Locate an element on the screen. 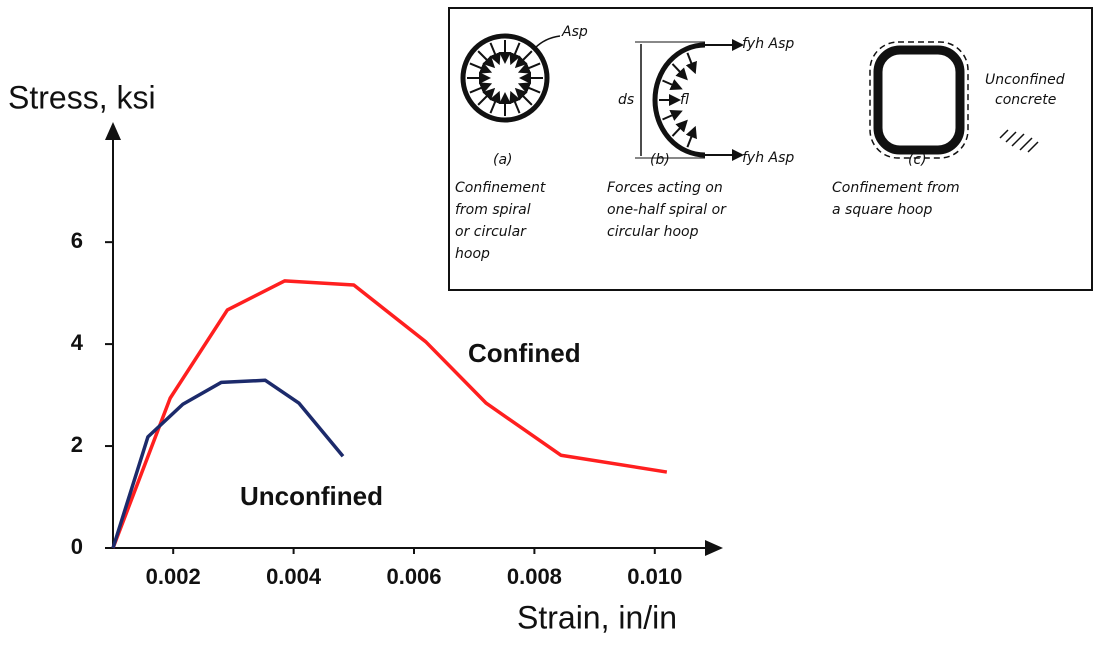 This screenshot has width=1102, height=649. dimension-label: ds is located at coordinates (626, 100).